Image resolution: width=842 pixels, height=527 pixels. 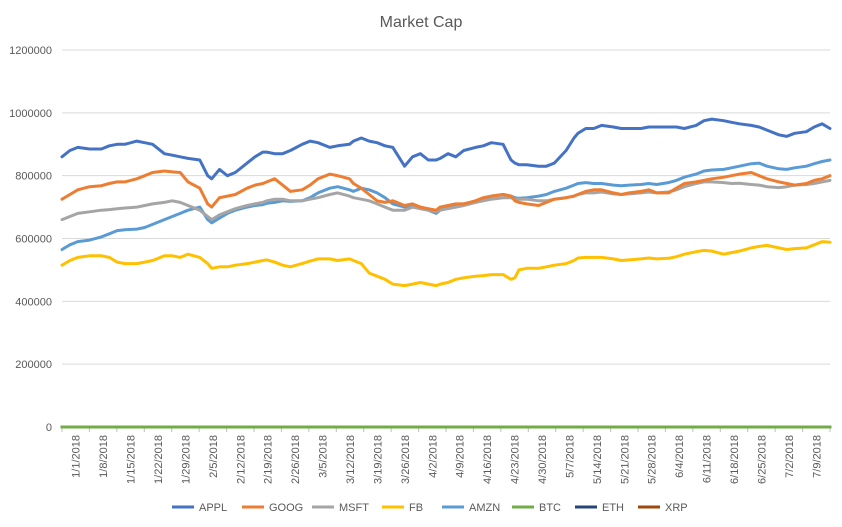 What do you see at coordinates (132, 459) in the screenshot?
I see `x-tick-label: 1/15/2018` at bounding box center [132, 459].